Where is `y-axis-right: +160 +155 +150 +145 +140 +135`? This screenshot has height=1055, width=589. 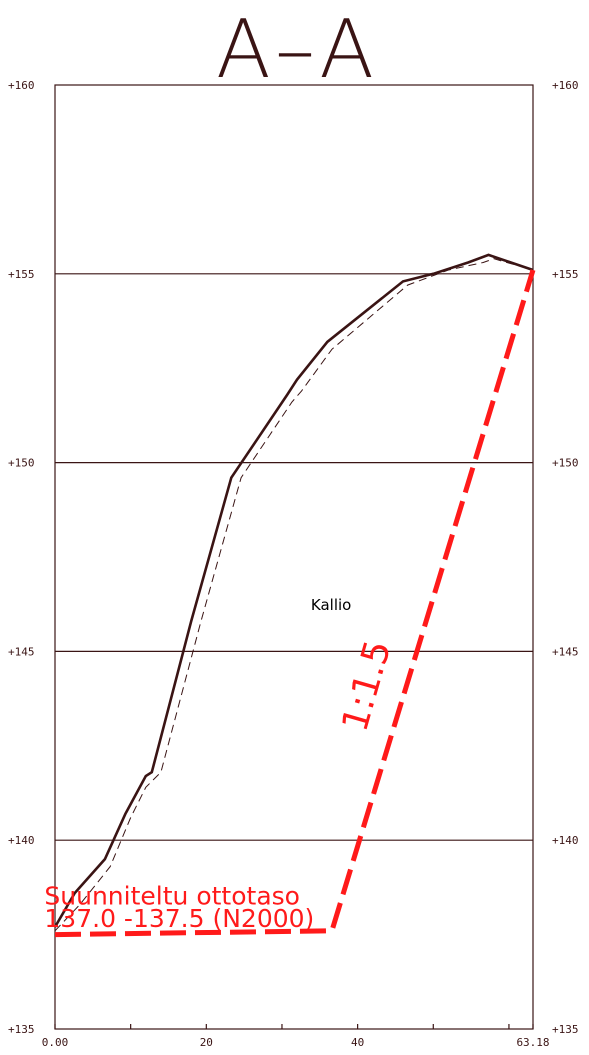
y-axis-right: +160 +155 +150 +145 +140 +135 is located at coordinates (565, 557).